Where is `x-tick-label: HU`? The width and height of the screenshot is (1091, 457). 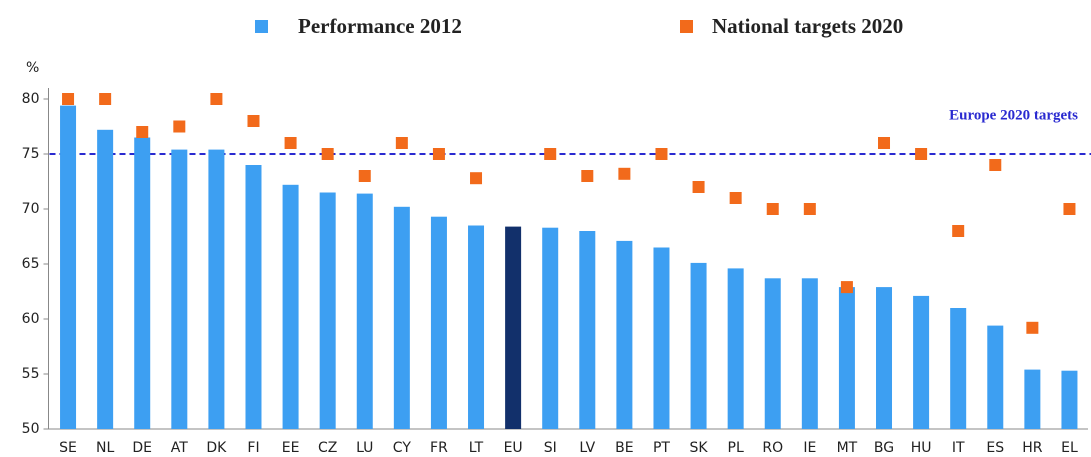 x-tick-label: HU is located at coordinates (921, 448).